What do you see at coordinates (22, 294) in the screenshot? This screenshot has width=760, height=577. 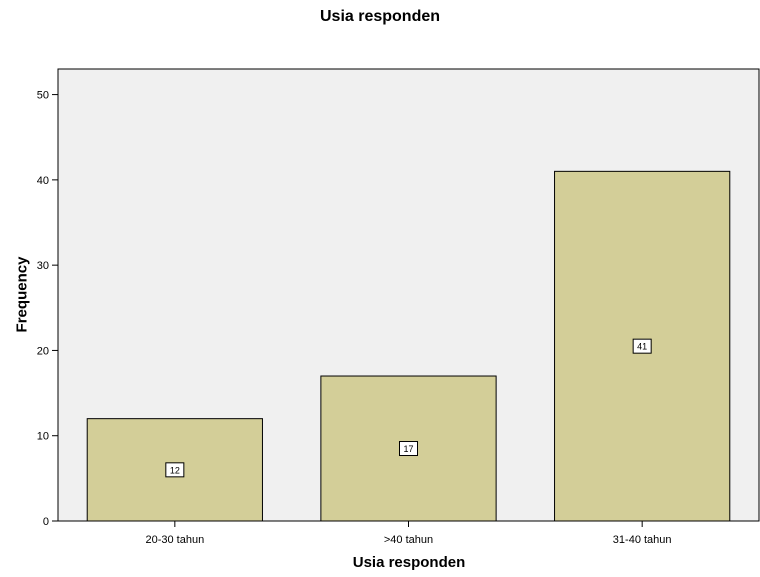 I see `y-axis-title: Frequency` at bounding box center [22, 294].